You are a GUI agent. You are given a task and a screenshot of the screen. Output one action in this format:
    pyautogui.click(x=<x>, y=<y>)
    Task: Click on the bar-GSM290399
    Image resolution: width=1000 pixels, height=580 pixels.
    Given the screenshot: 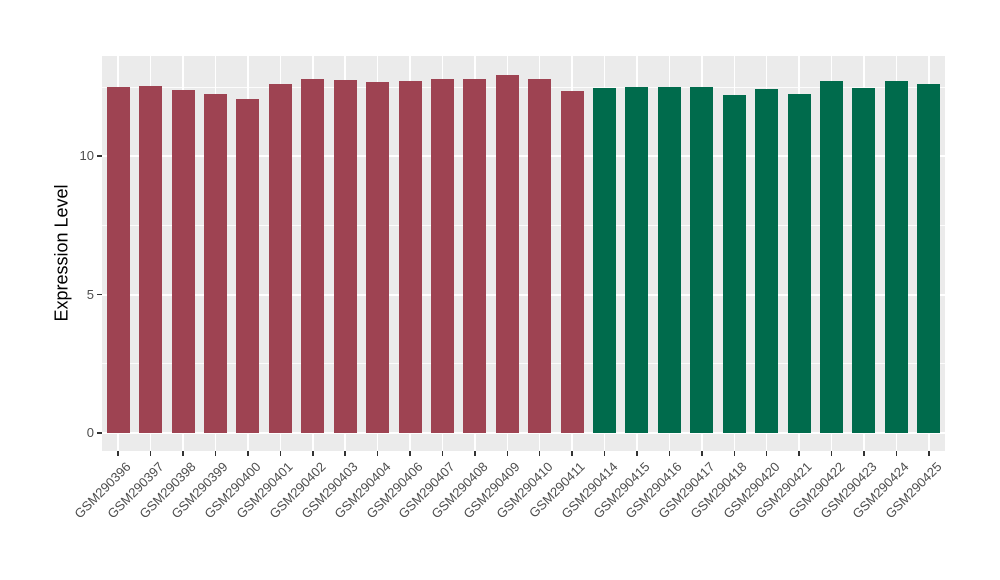 What is the action you would take?
    pyautogui.click(x=215, y=263)
    